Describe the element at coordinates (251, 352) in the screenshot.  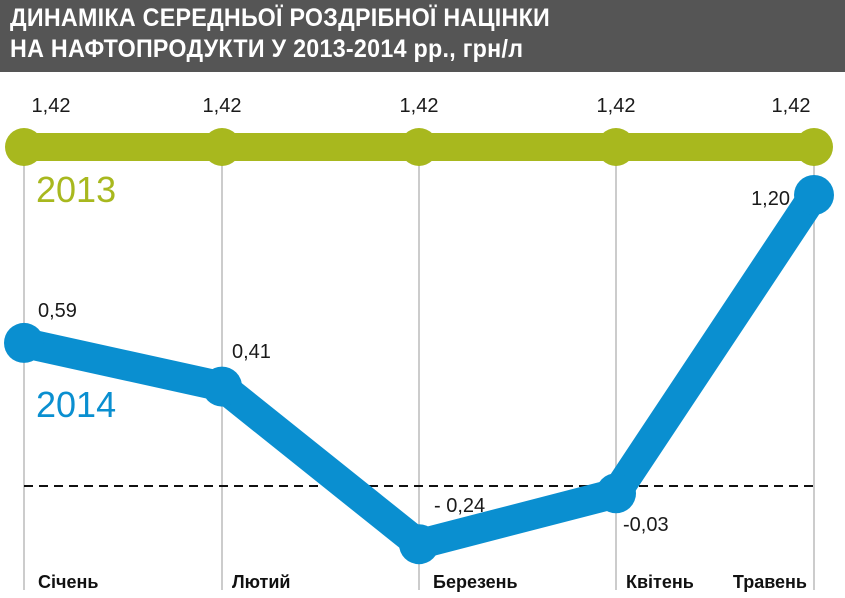
I see `data-label-2014: 0,41` at that location.